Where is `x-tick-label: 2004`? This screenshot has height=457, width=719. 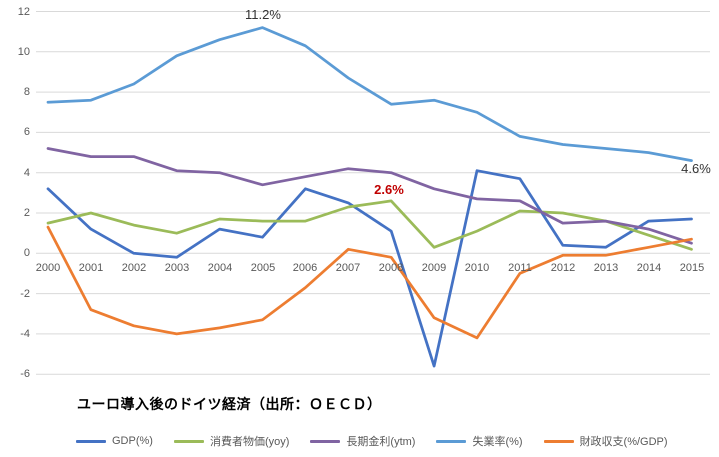
x-tick-label: 2004 is located at coordinates (220, 268).